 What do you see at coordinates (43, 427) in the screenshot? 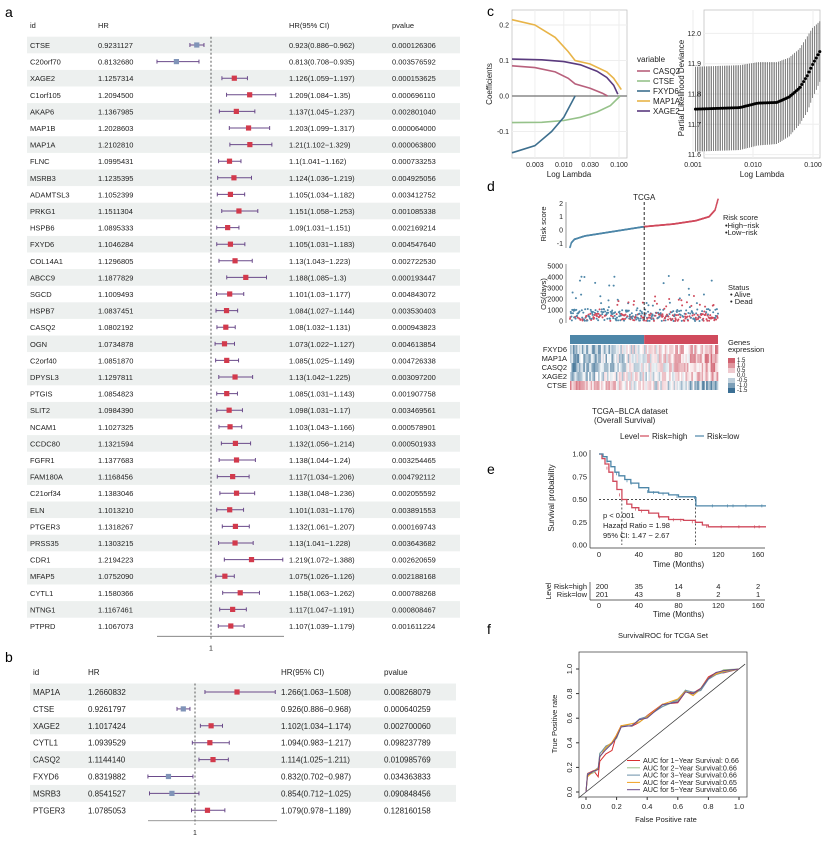
I see `gene-id: NCAM1` at bounding box center [43, 427].